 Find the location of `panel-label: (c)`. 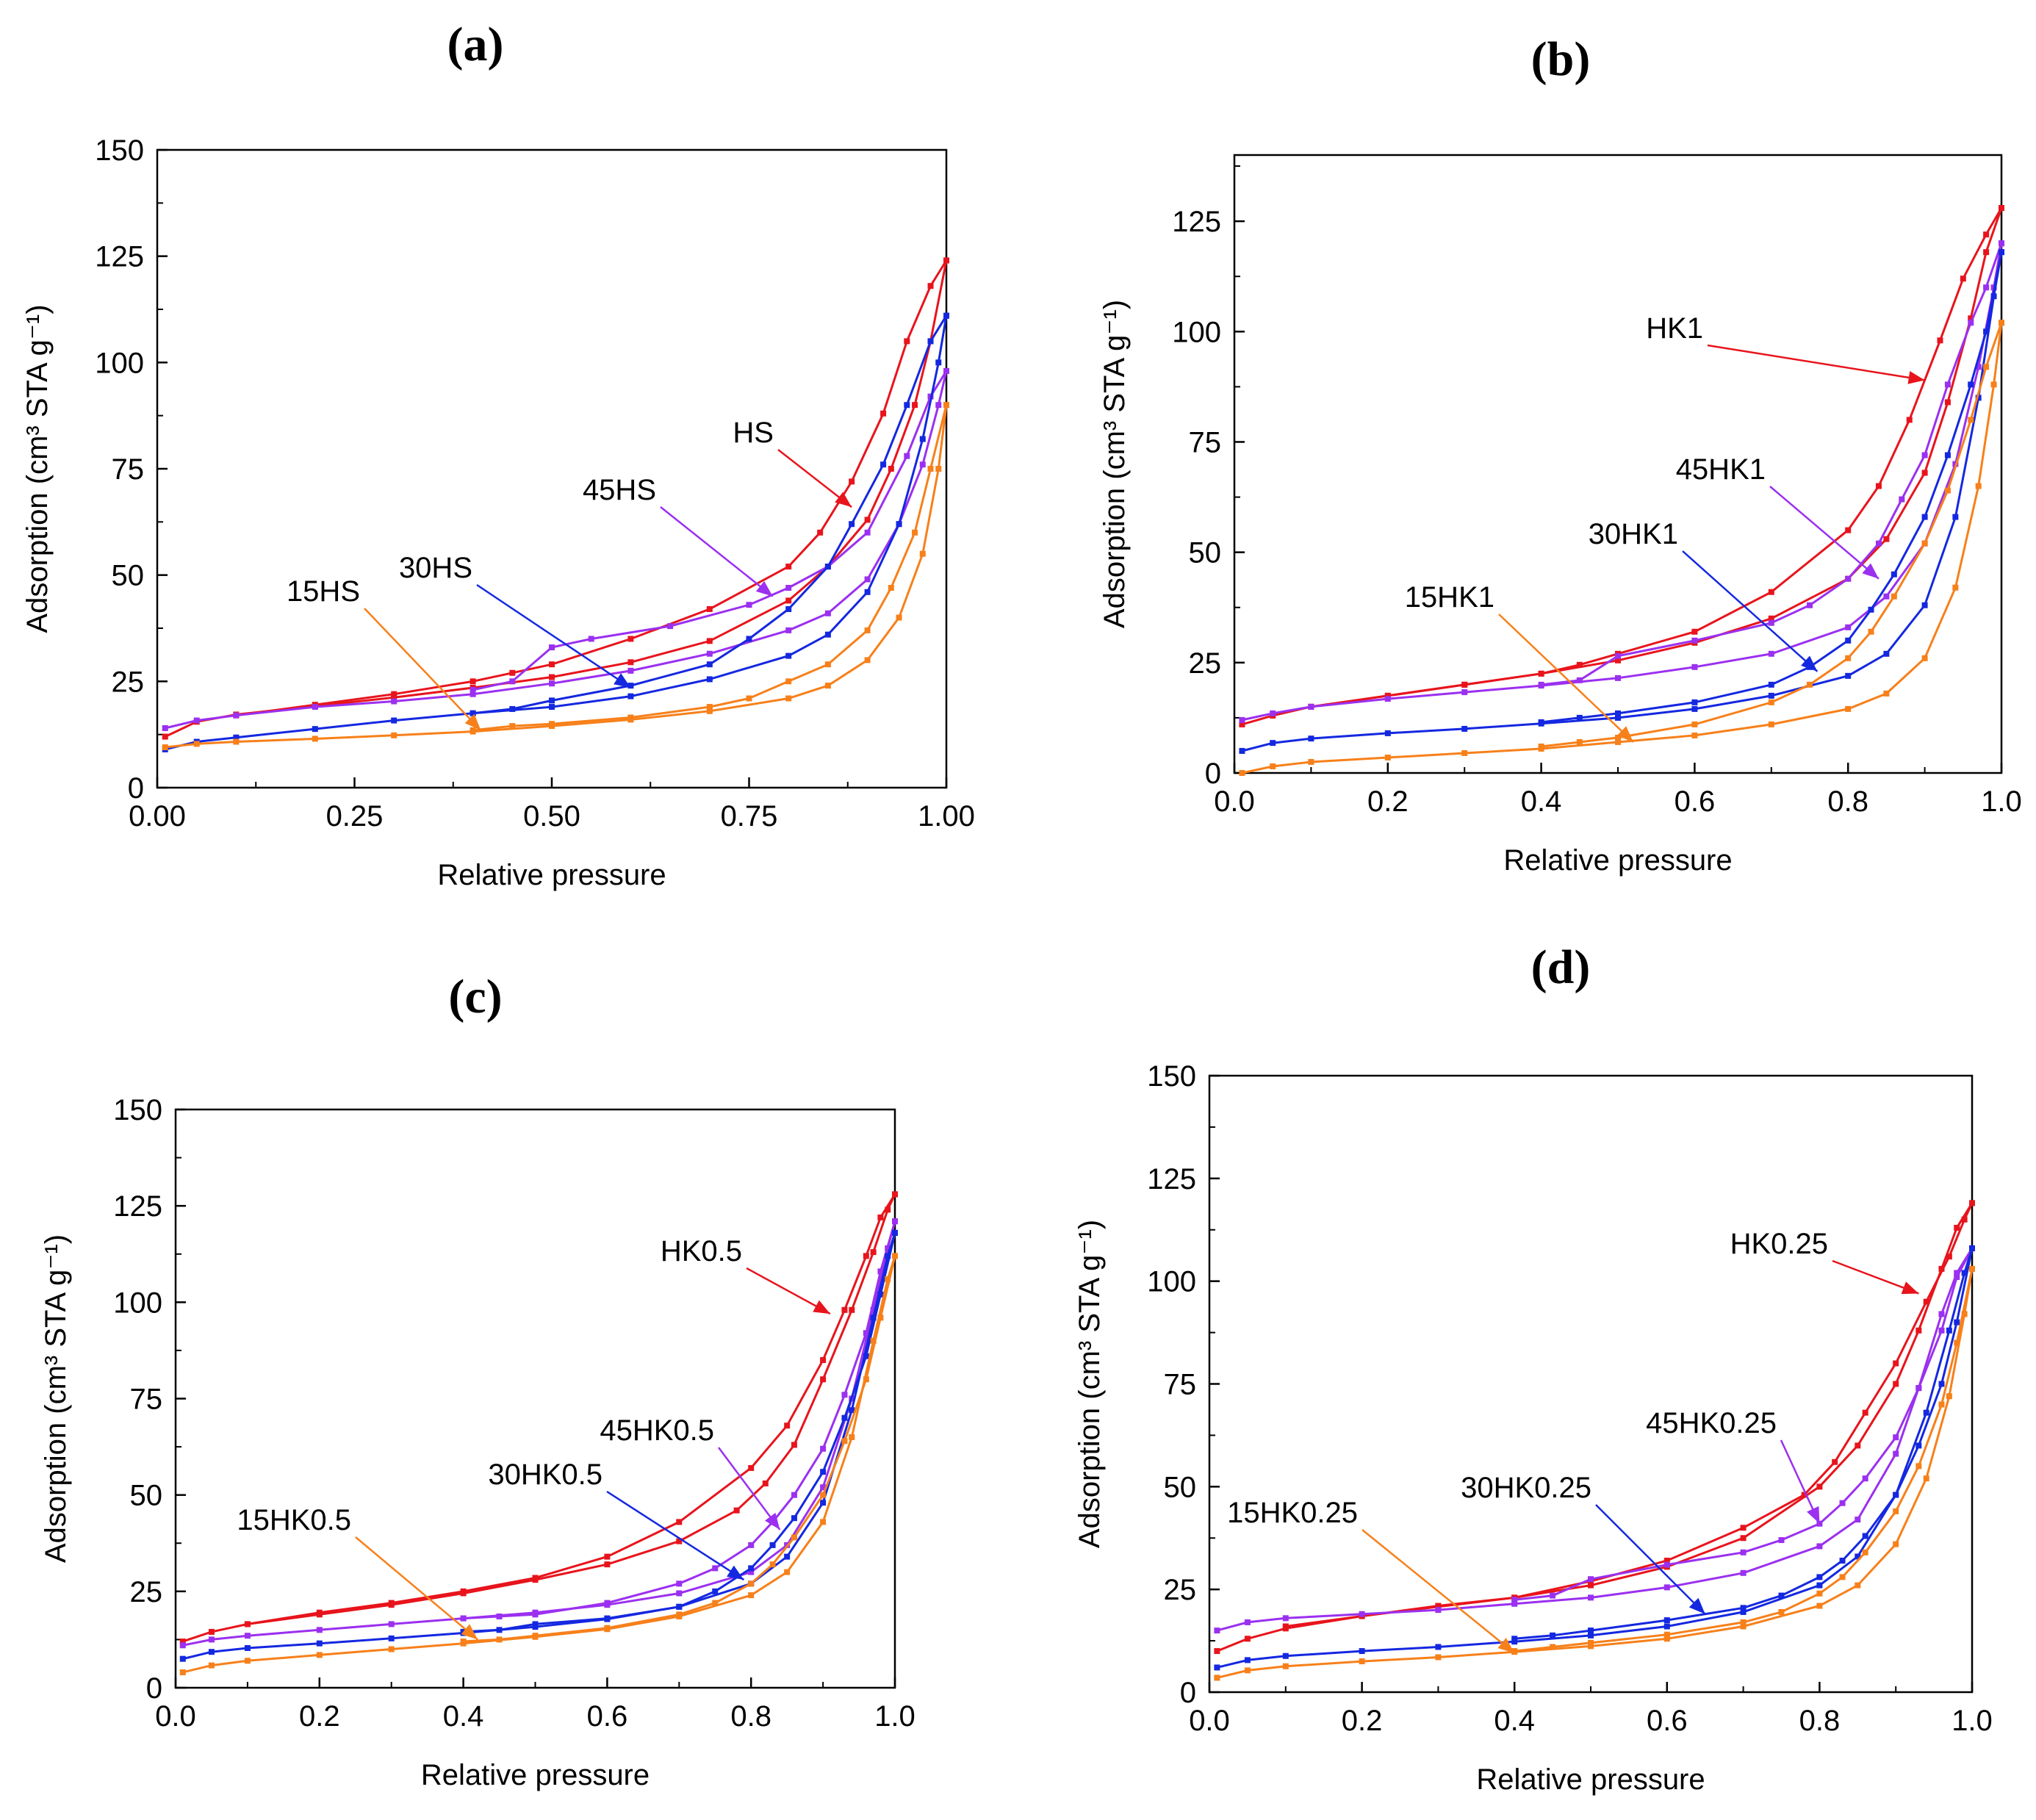

panel-label: (c) is located at coordinates (475, 997).